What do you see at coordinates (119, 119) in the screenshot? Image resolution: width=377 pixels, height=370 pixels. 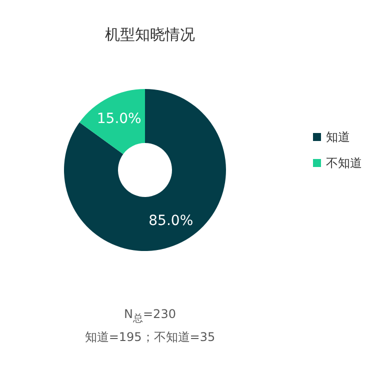 I see `data-label: 15.0%` at bounding box center [119, 119].